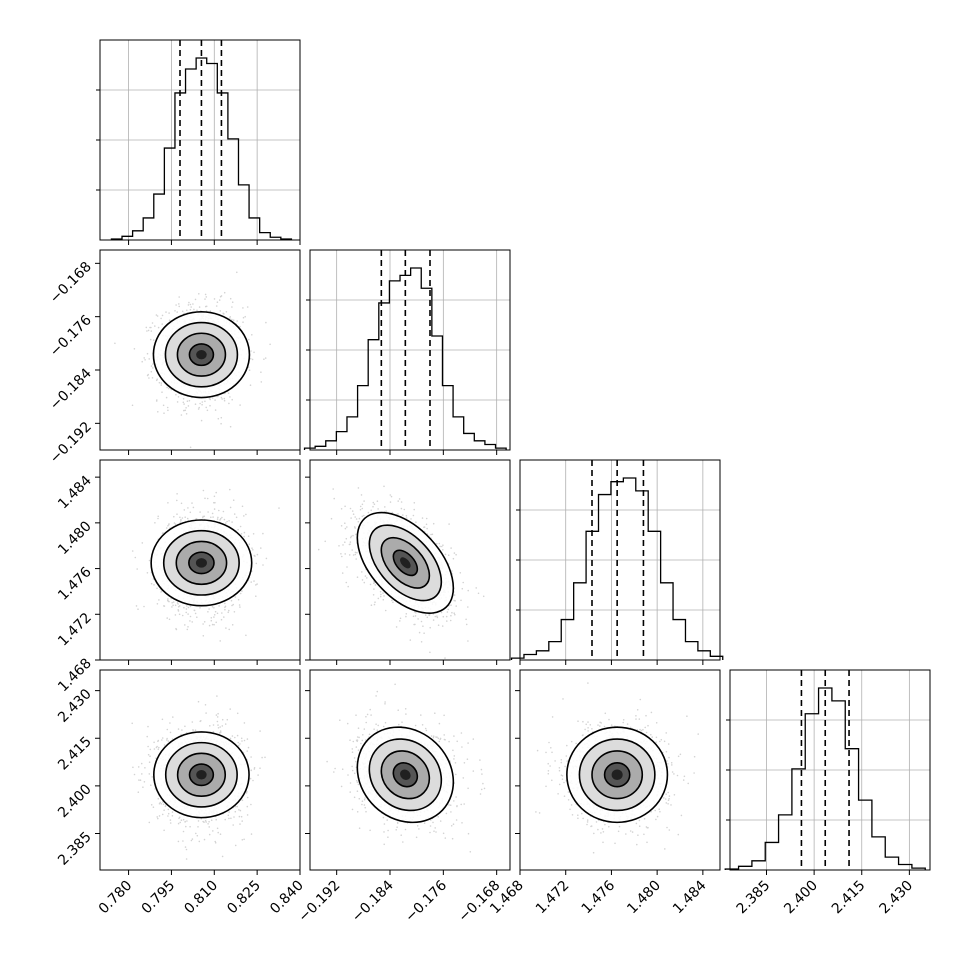 The width and height of the screenshot is (970, 970). What do you see at coordinates (426, 901) in the screenshot?
I see `x-tick-label: −0.176` at bounding box center [426, 901].